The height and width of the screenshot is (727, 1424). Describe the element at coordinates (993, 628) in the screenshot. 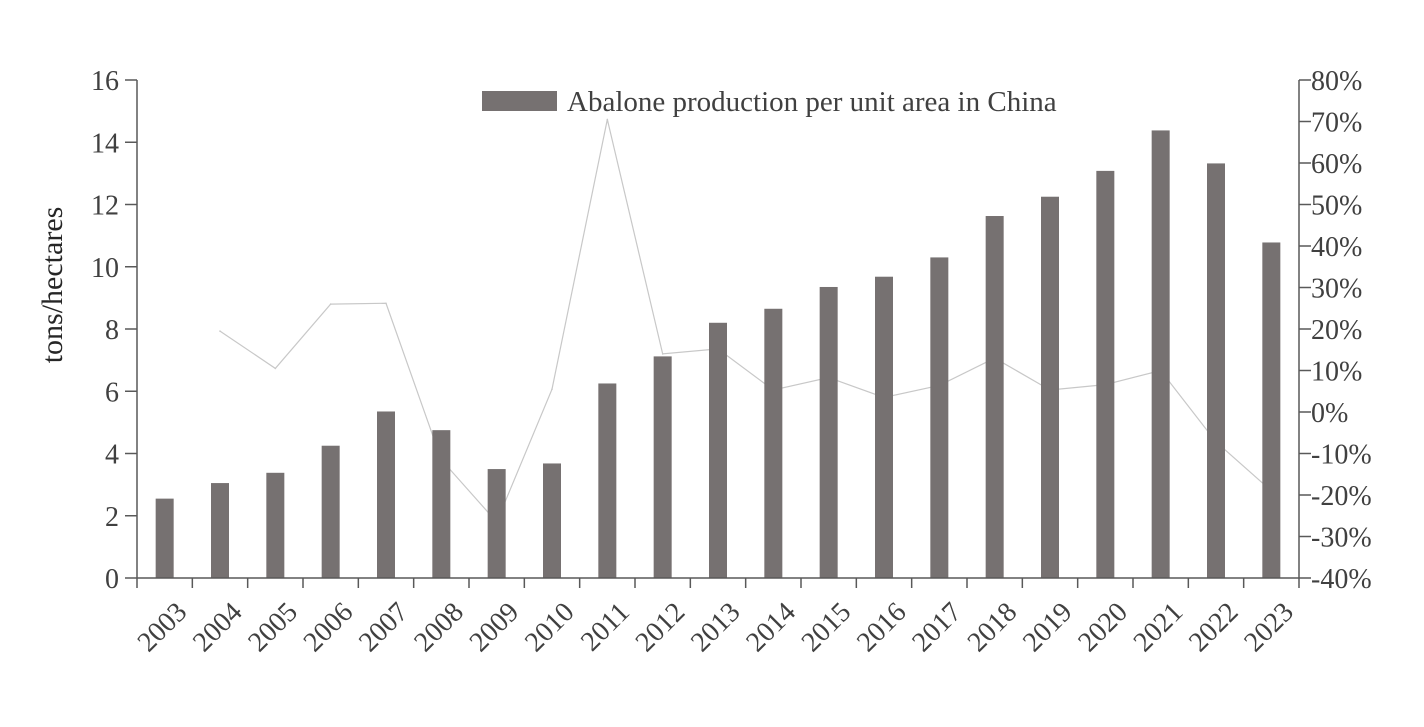

I see `x-tick-label: 2018` at that location.